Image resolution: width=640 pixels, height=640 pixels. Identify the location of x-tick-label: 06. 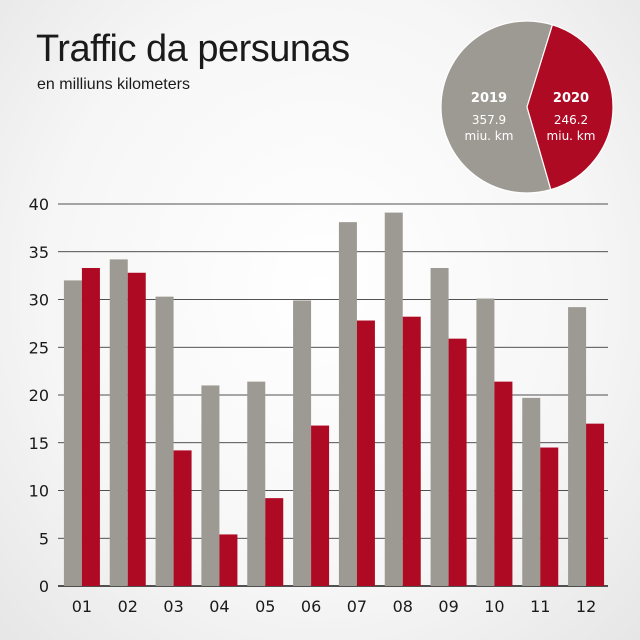
(311, 606).